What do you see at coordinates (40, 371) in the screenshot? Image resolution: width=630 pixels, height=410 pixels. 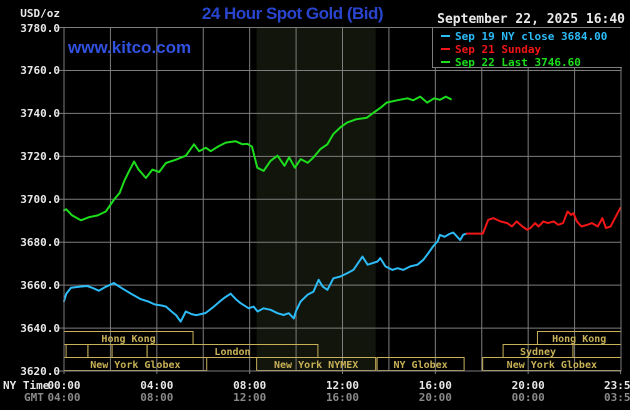 I see `y-tick-label: 3620.0` at bounding box center [40, 371].